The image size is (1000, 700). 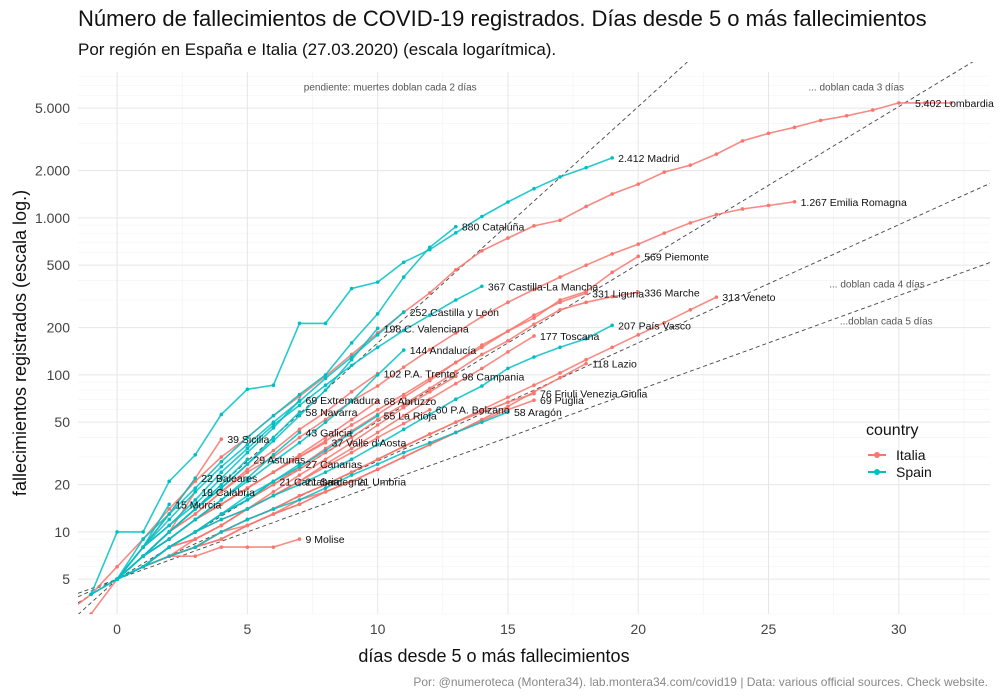 I want to click on series-end-label: 43 Galicia, so click(x=328, y=433).